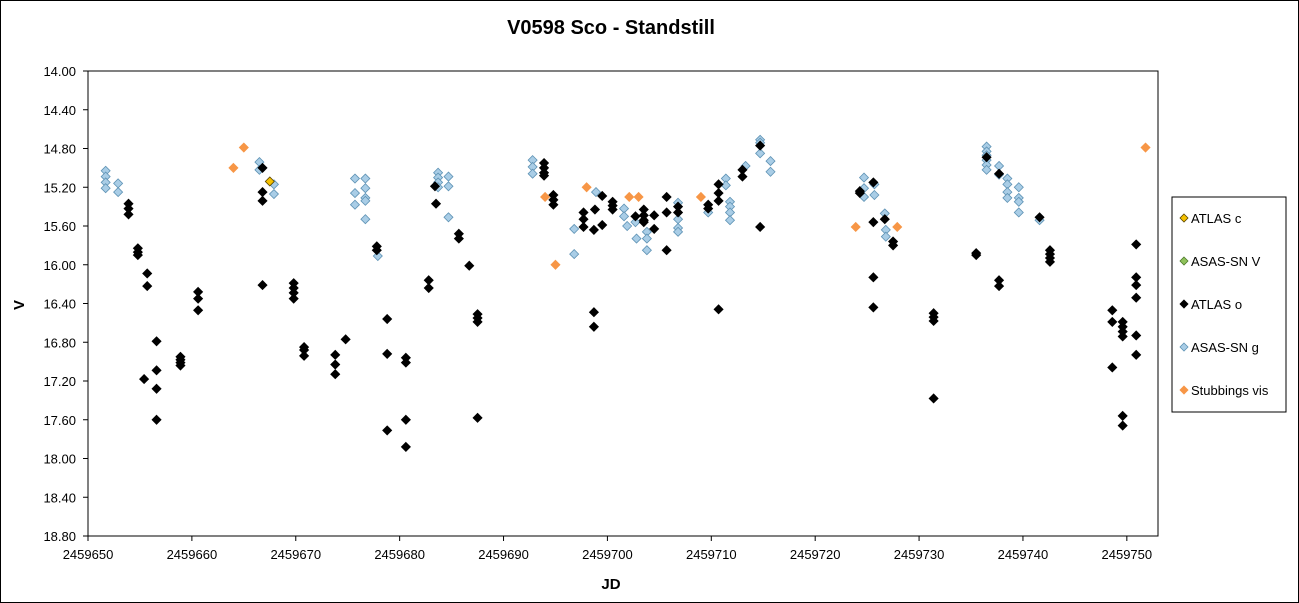  Describe the element at coordinates (59, 110) in the screenshot. I see `y-tick-label: 14.40` at that location.